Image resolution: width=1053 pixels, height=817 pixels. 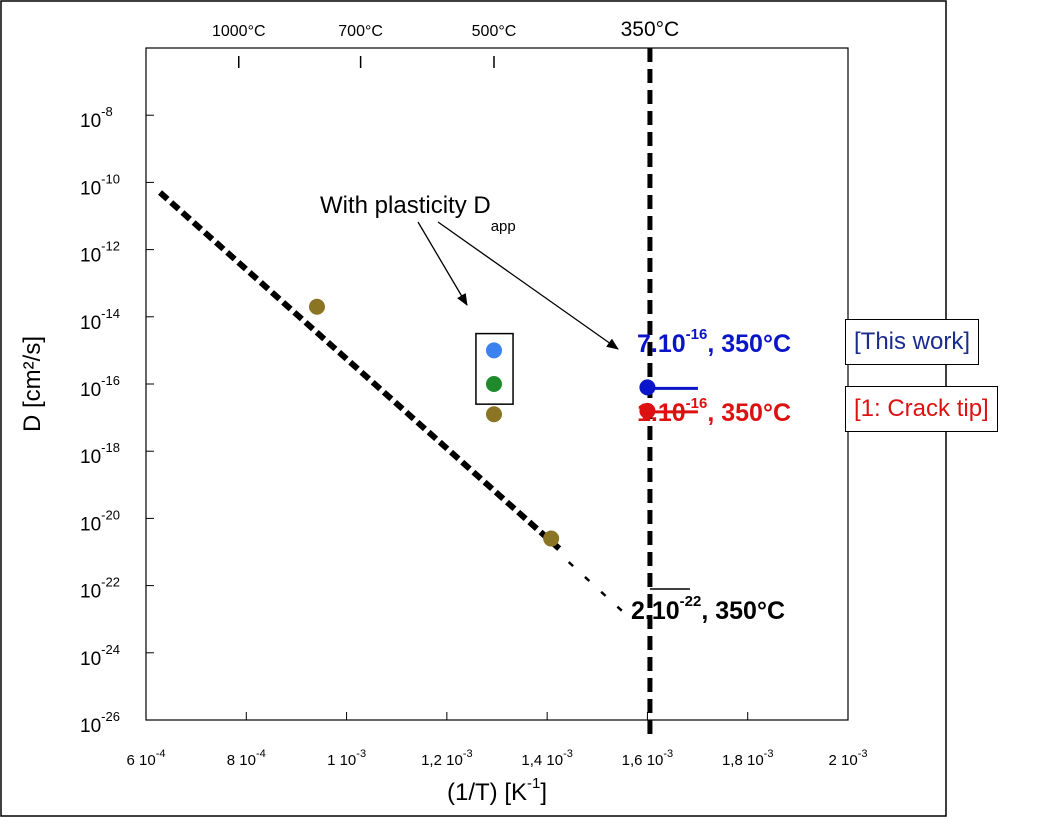 I want to click on arrow-to-this-work-point, so click(x=528, y=285).